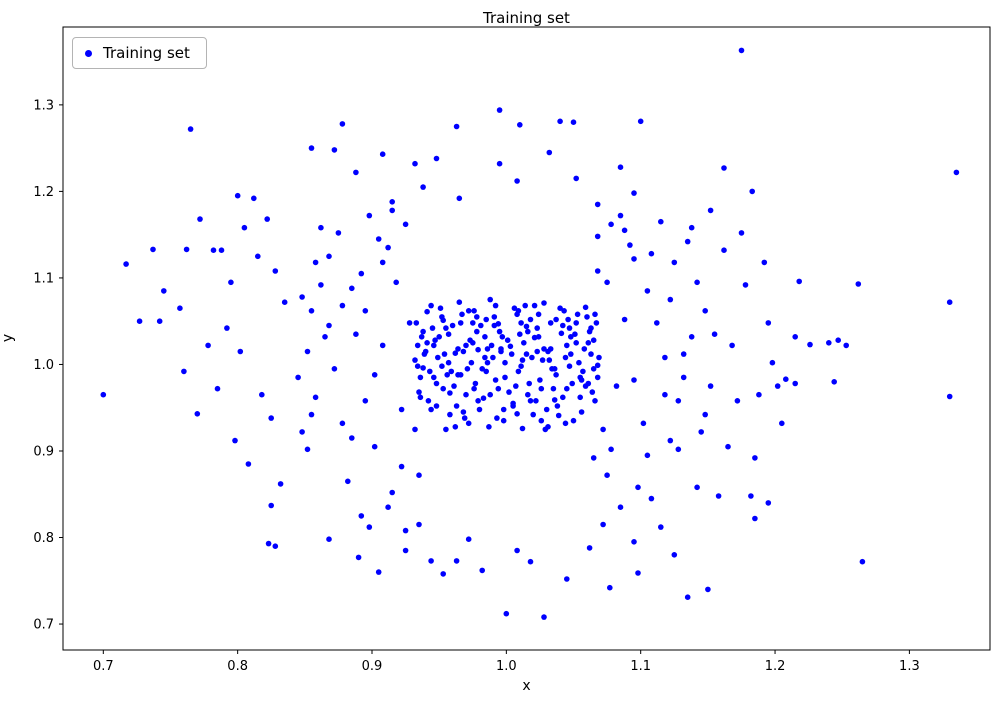 This screenshot has width=1001, height=701. I want to click on y-tick-label: 0.8, so click(43, 538).